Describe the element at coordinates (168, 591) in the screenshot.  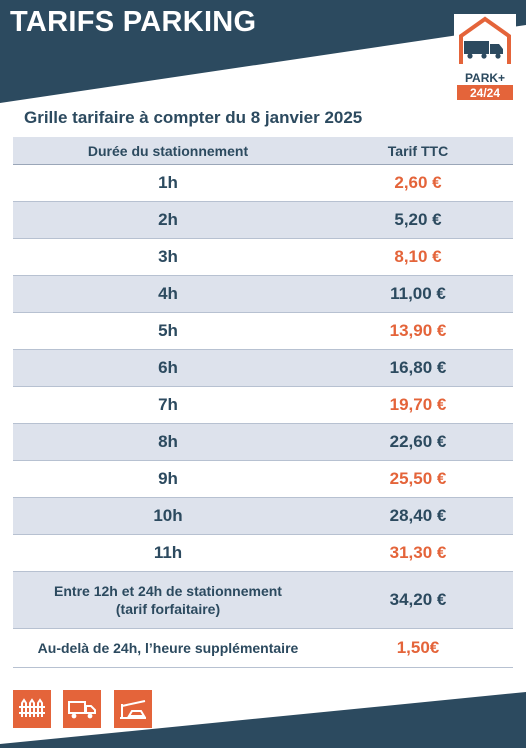
I see `forfait-line-1: Entre 12h et 24h de stationnement` at that location.